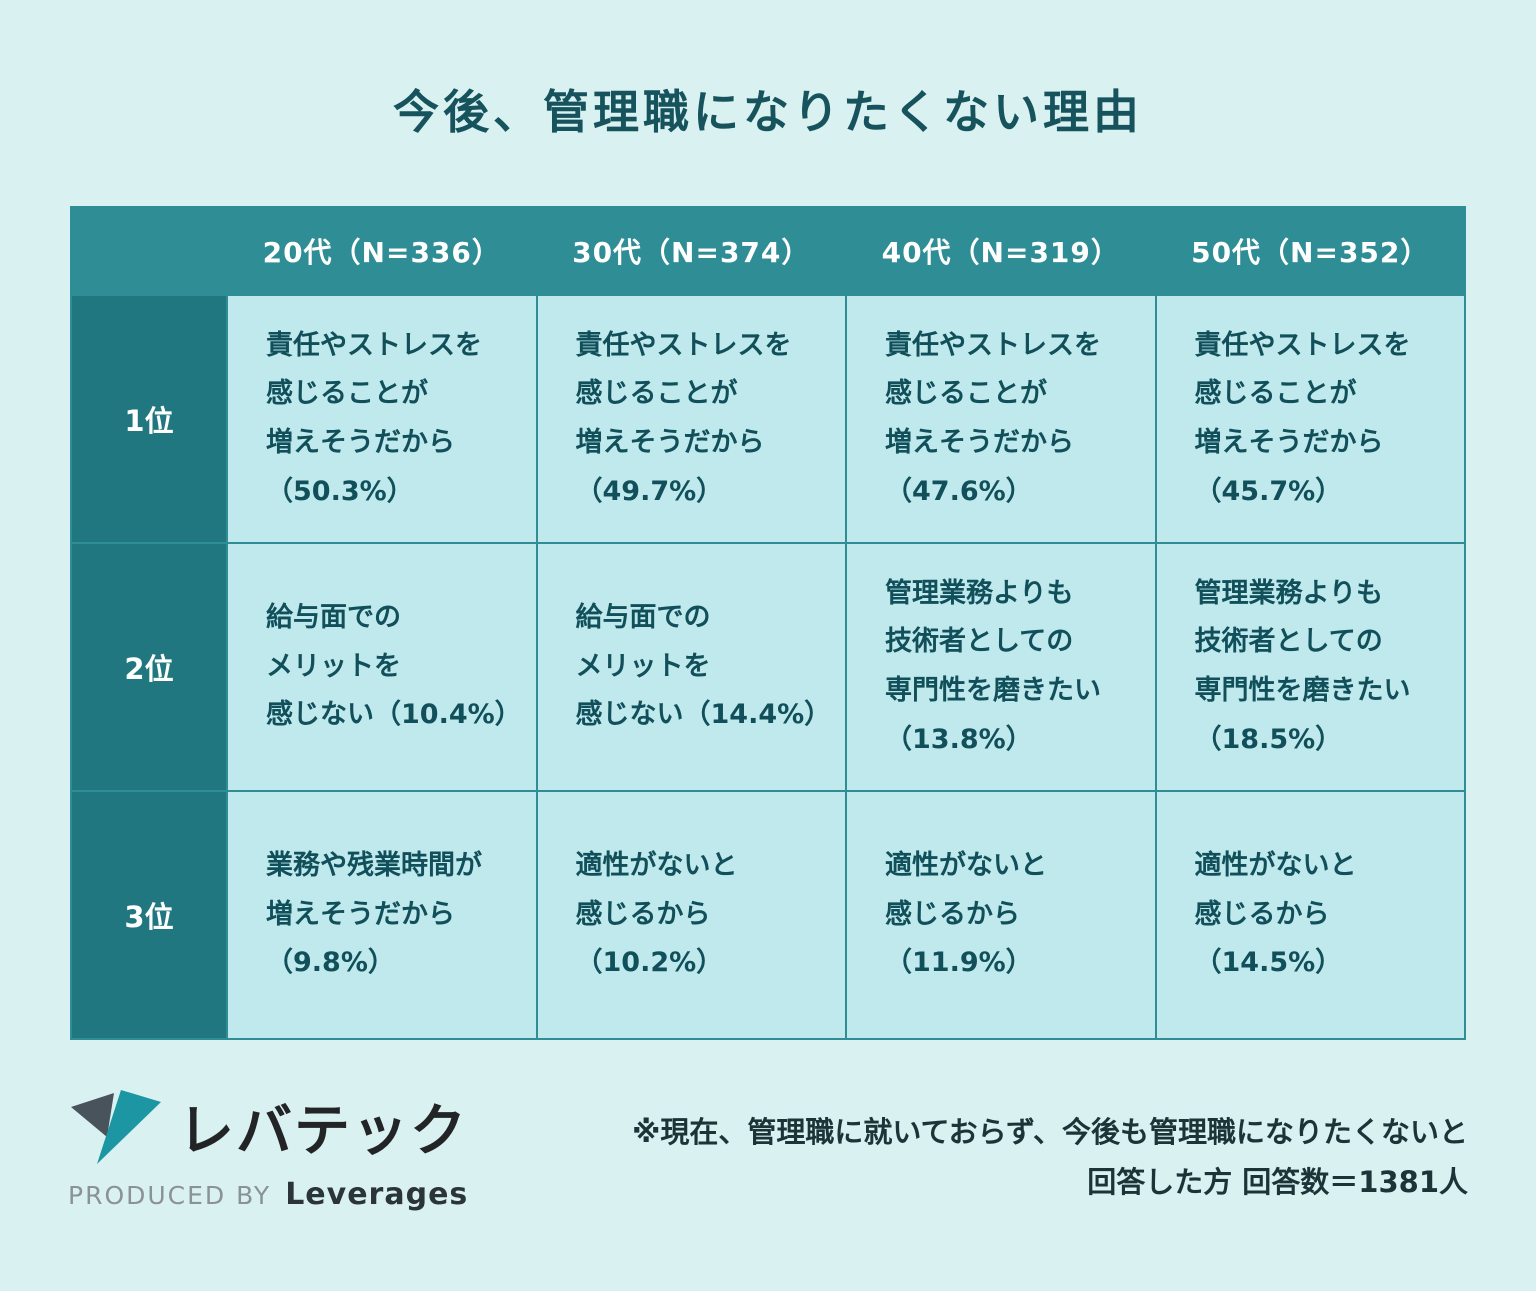  I want to click on table-cell-r1-20s: 責任やストレスを 感じることが 増えそうだから （50.3%）, so click(382, 419).